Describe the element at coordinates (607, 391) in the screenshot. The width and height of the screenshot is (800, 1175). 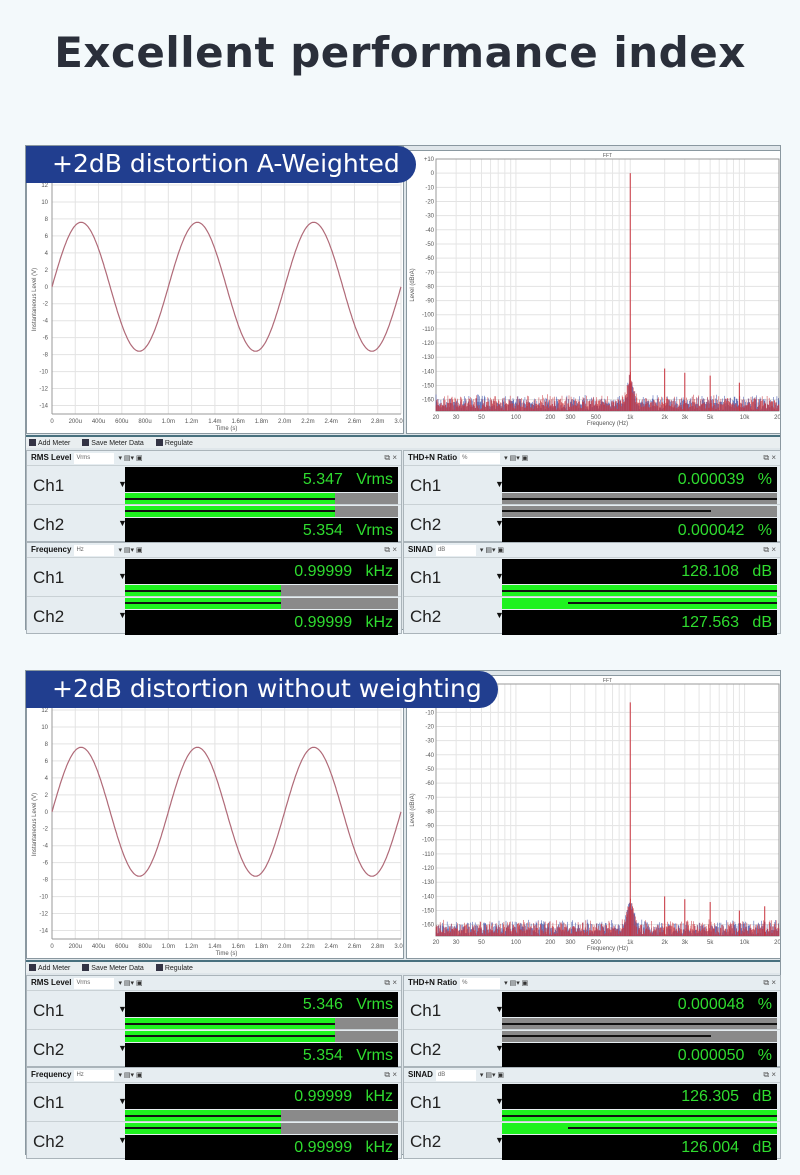
I see `fft-series-ch2` at that location.